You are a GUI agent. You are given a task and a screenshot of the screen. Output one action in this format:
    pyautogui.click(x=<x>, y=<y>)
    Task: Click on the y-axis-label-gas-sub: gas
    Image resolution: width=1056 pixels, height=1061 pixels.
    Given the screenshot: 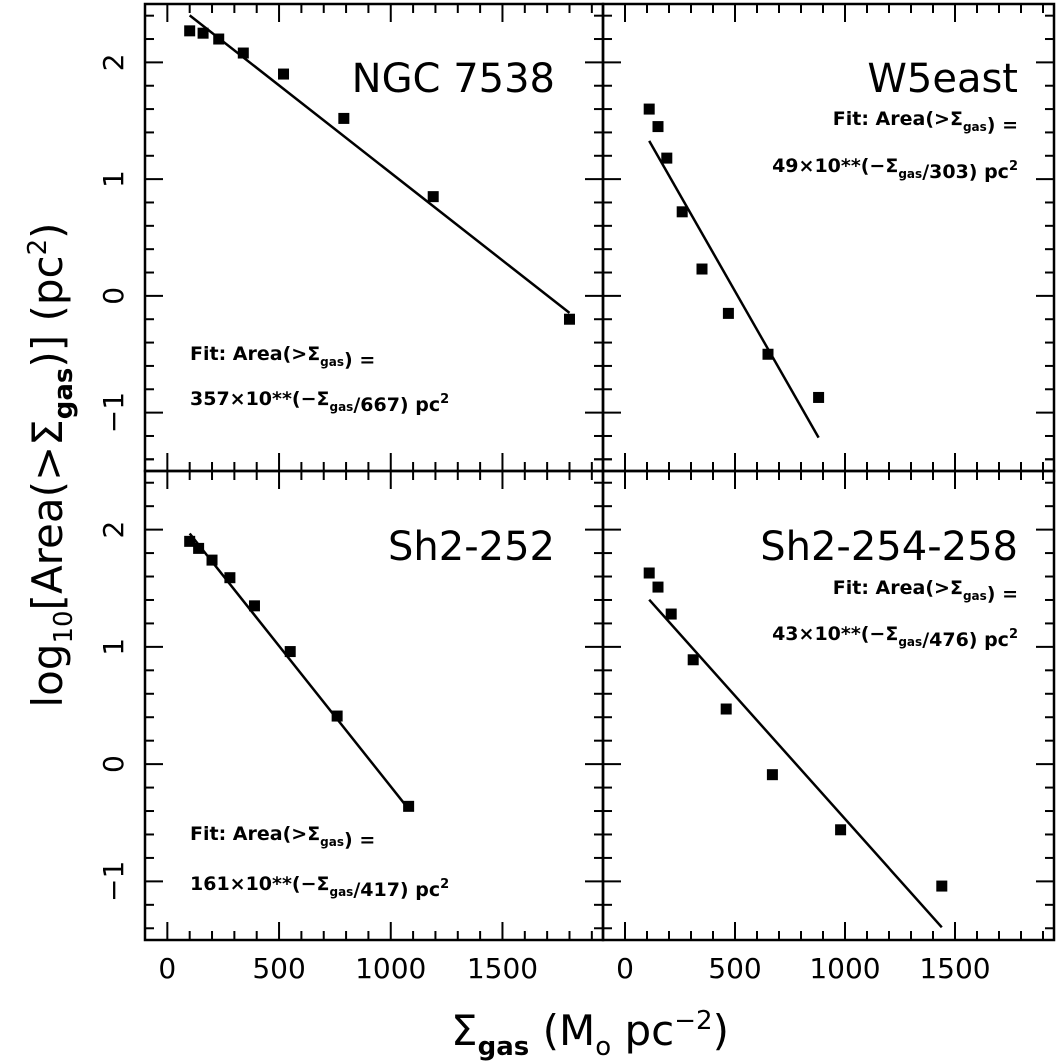 What is the action you would take?
    pyautogui.click(x=64, y=394)
    